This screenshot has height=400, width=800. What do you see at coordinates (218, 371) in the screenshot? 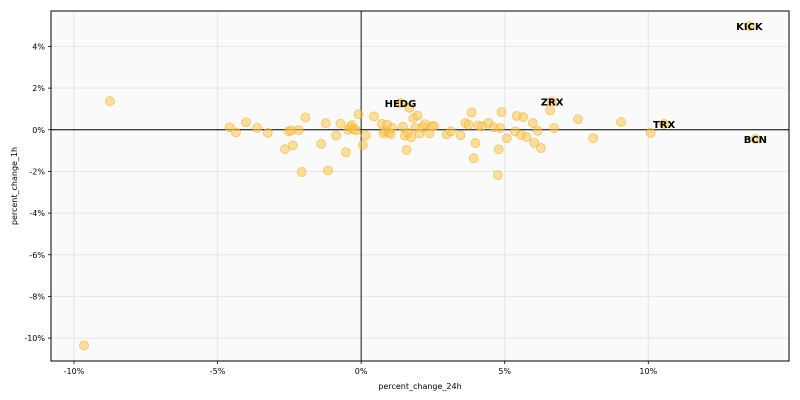
I see `x-tick-label: -5%` at bounding box center [218, 371].